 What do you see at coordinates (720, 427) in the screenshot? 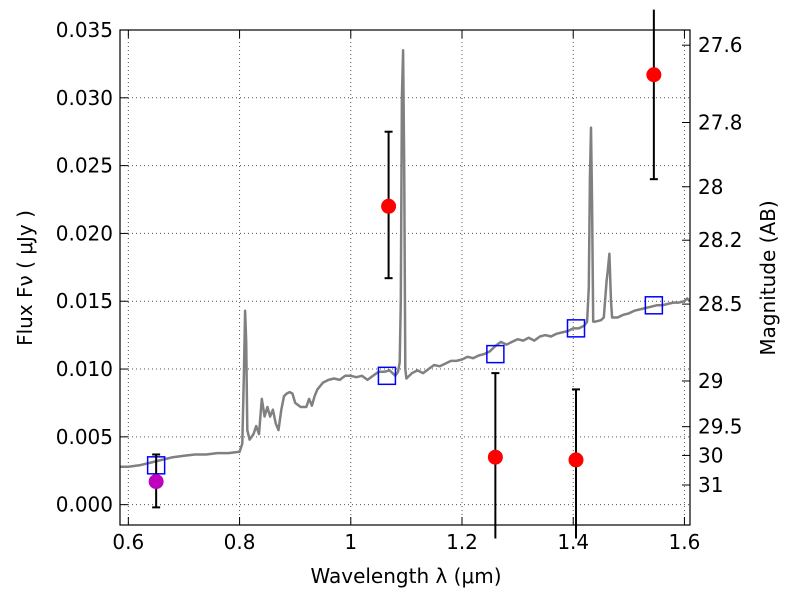
I see `y2-tick-label: 29.5` at bounding box center [720, 427].